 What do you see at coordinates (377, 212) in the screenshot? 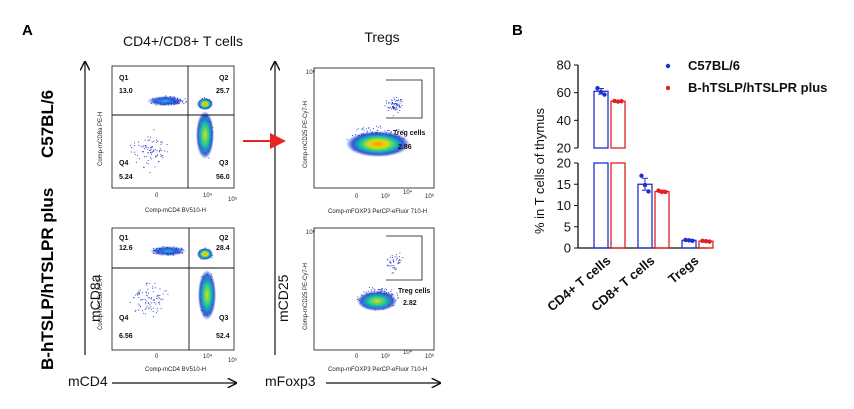
I see `plot-axis-label-foxp3: Comp-mFOXP3 PerCP-eFluor 710-H` at bounding box center [377, 212].